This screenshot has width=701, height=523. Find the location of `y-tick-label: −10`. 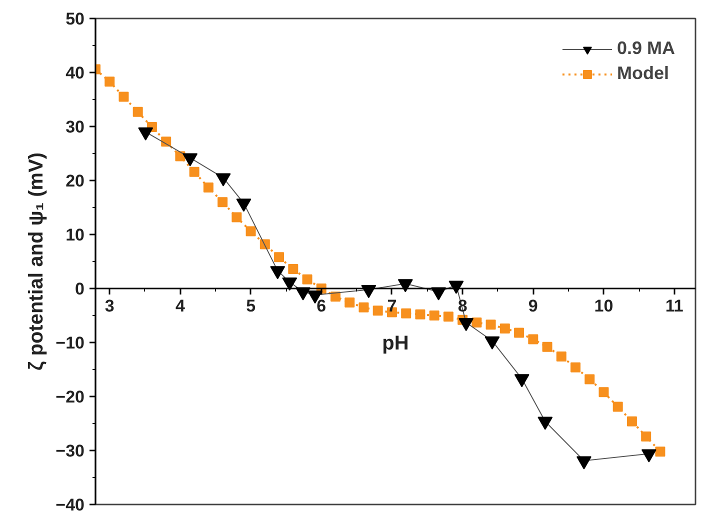

y-tick-label: −10 is located at coordinates (70, 343).